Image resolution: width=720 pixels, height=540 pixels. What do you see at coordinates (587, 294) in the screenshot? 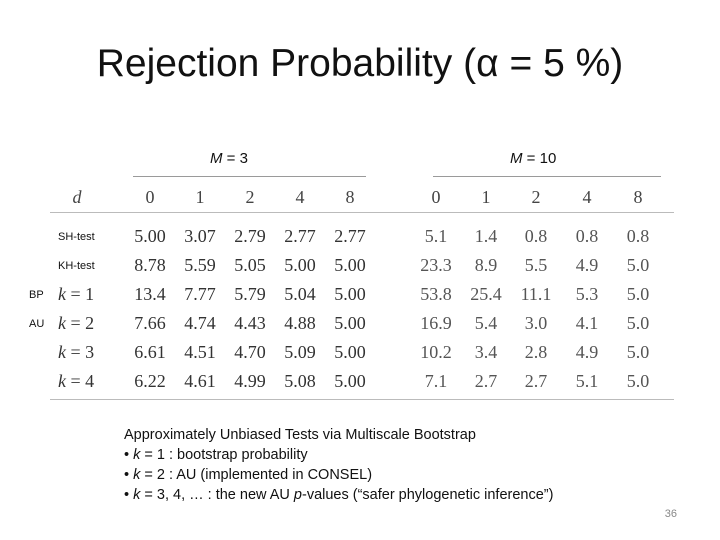
I see `table-cell: 5.3` at bounding box center [587, 294].